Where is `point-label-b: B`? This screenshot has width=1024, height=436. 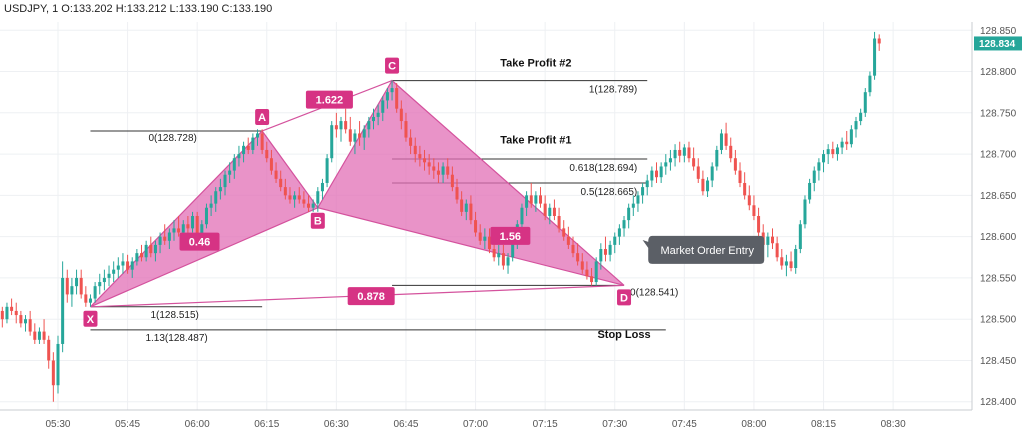 point-label-b: B is located at coordinates (318, 222).